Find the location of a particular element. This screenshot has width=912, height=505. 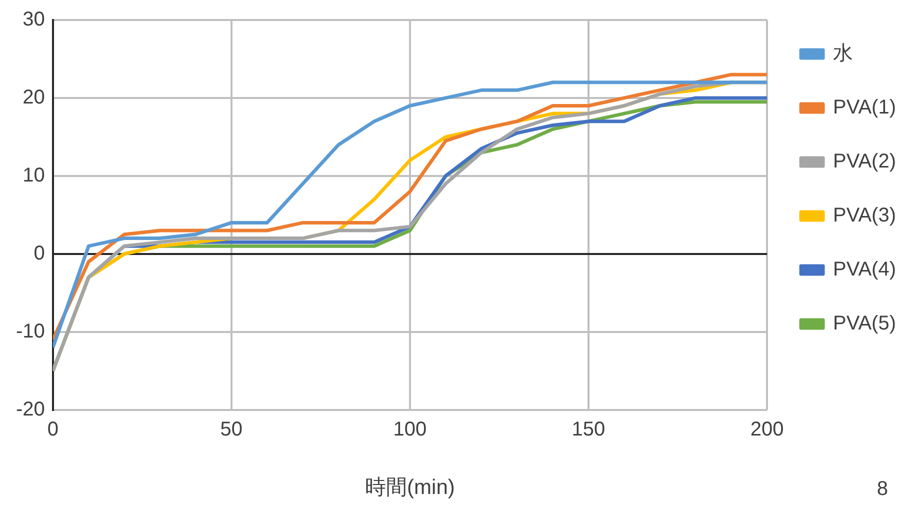

x-tick-label: 150 is located at coordinates (589, 429).